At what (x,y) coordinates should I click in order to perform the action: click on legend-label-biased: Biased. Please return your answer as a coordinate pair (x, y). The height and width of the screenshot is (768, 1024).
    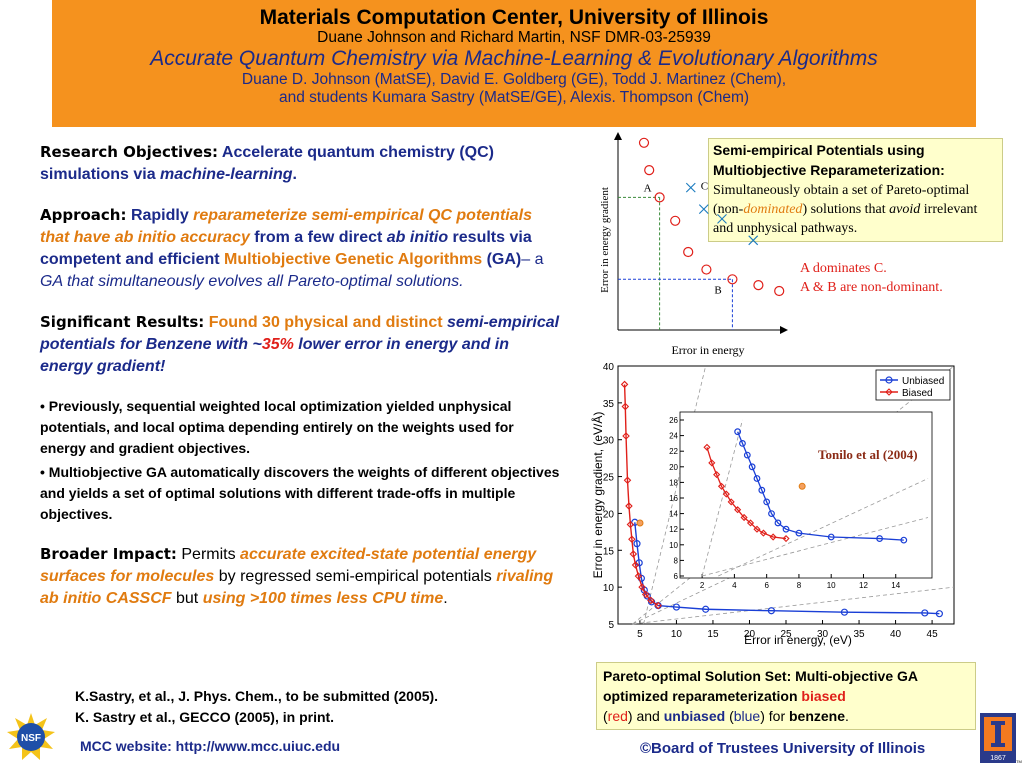
    Looking at the image, I should click on (917, 393).